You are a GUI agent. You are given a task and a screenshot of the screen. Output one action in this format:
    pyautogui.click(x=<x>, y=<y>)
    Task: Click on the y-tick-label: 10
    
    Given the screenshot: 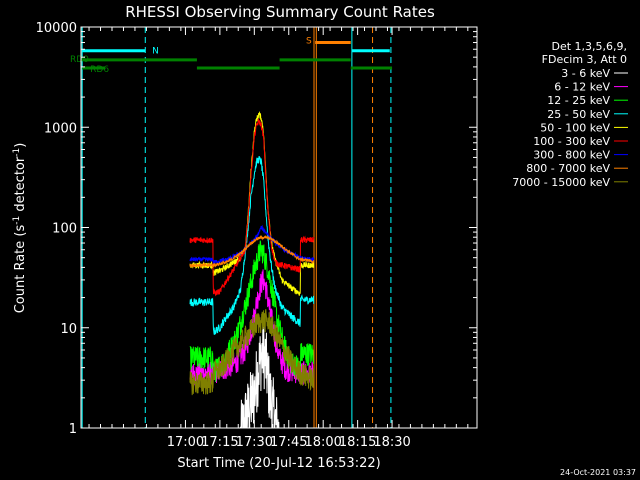 What is the action you would take?
    pyautogui.click(x=68, y=329)
    